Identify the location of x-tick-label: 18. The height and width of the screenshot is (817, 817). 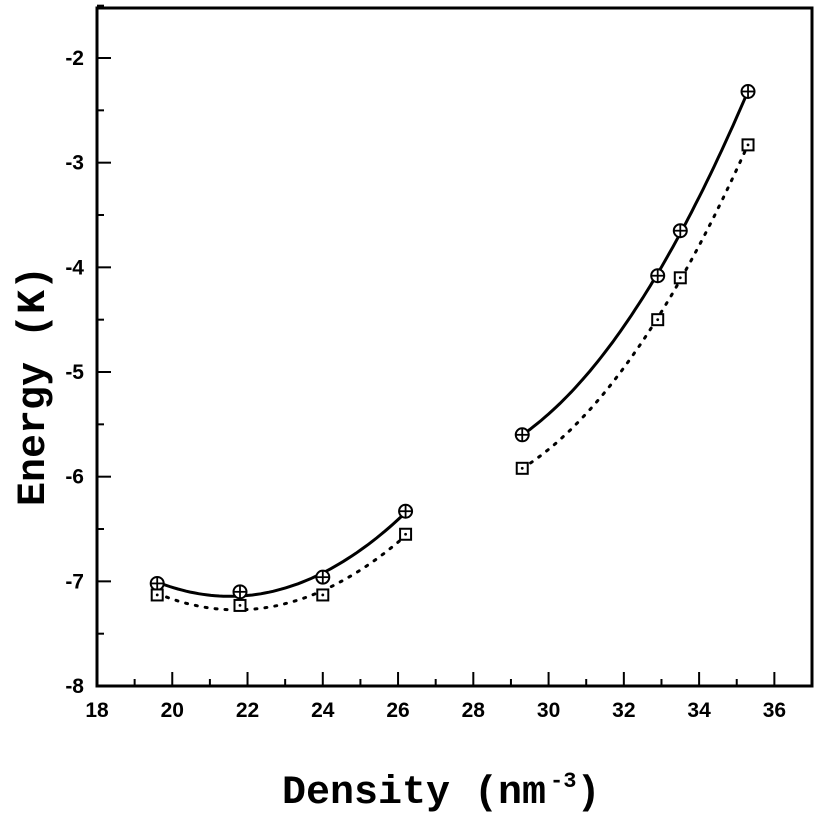
(97, 710).